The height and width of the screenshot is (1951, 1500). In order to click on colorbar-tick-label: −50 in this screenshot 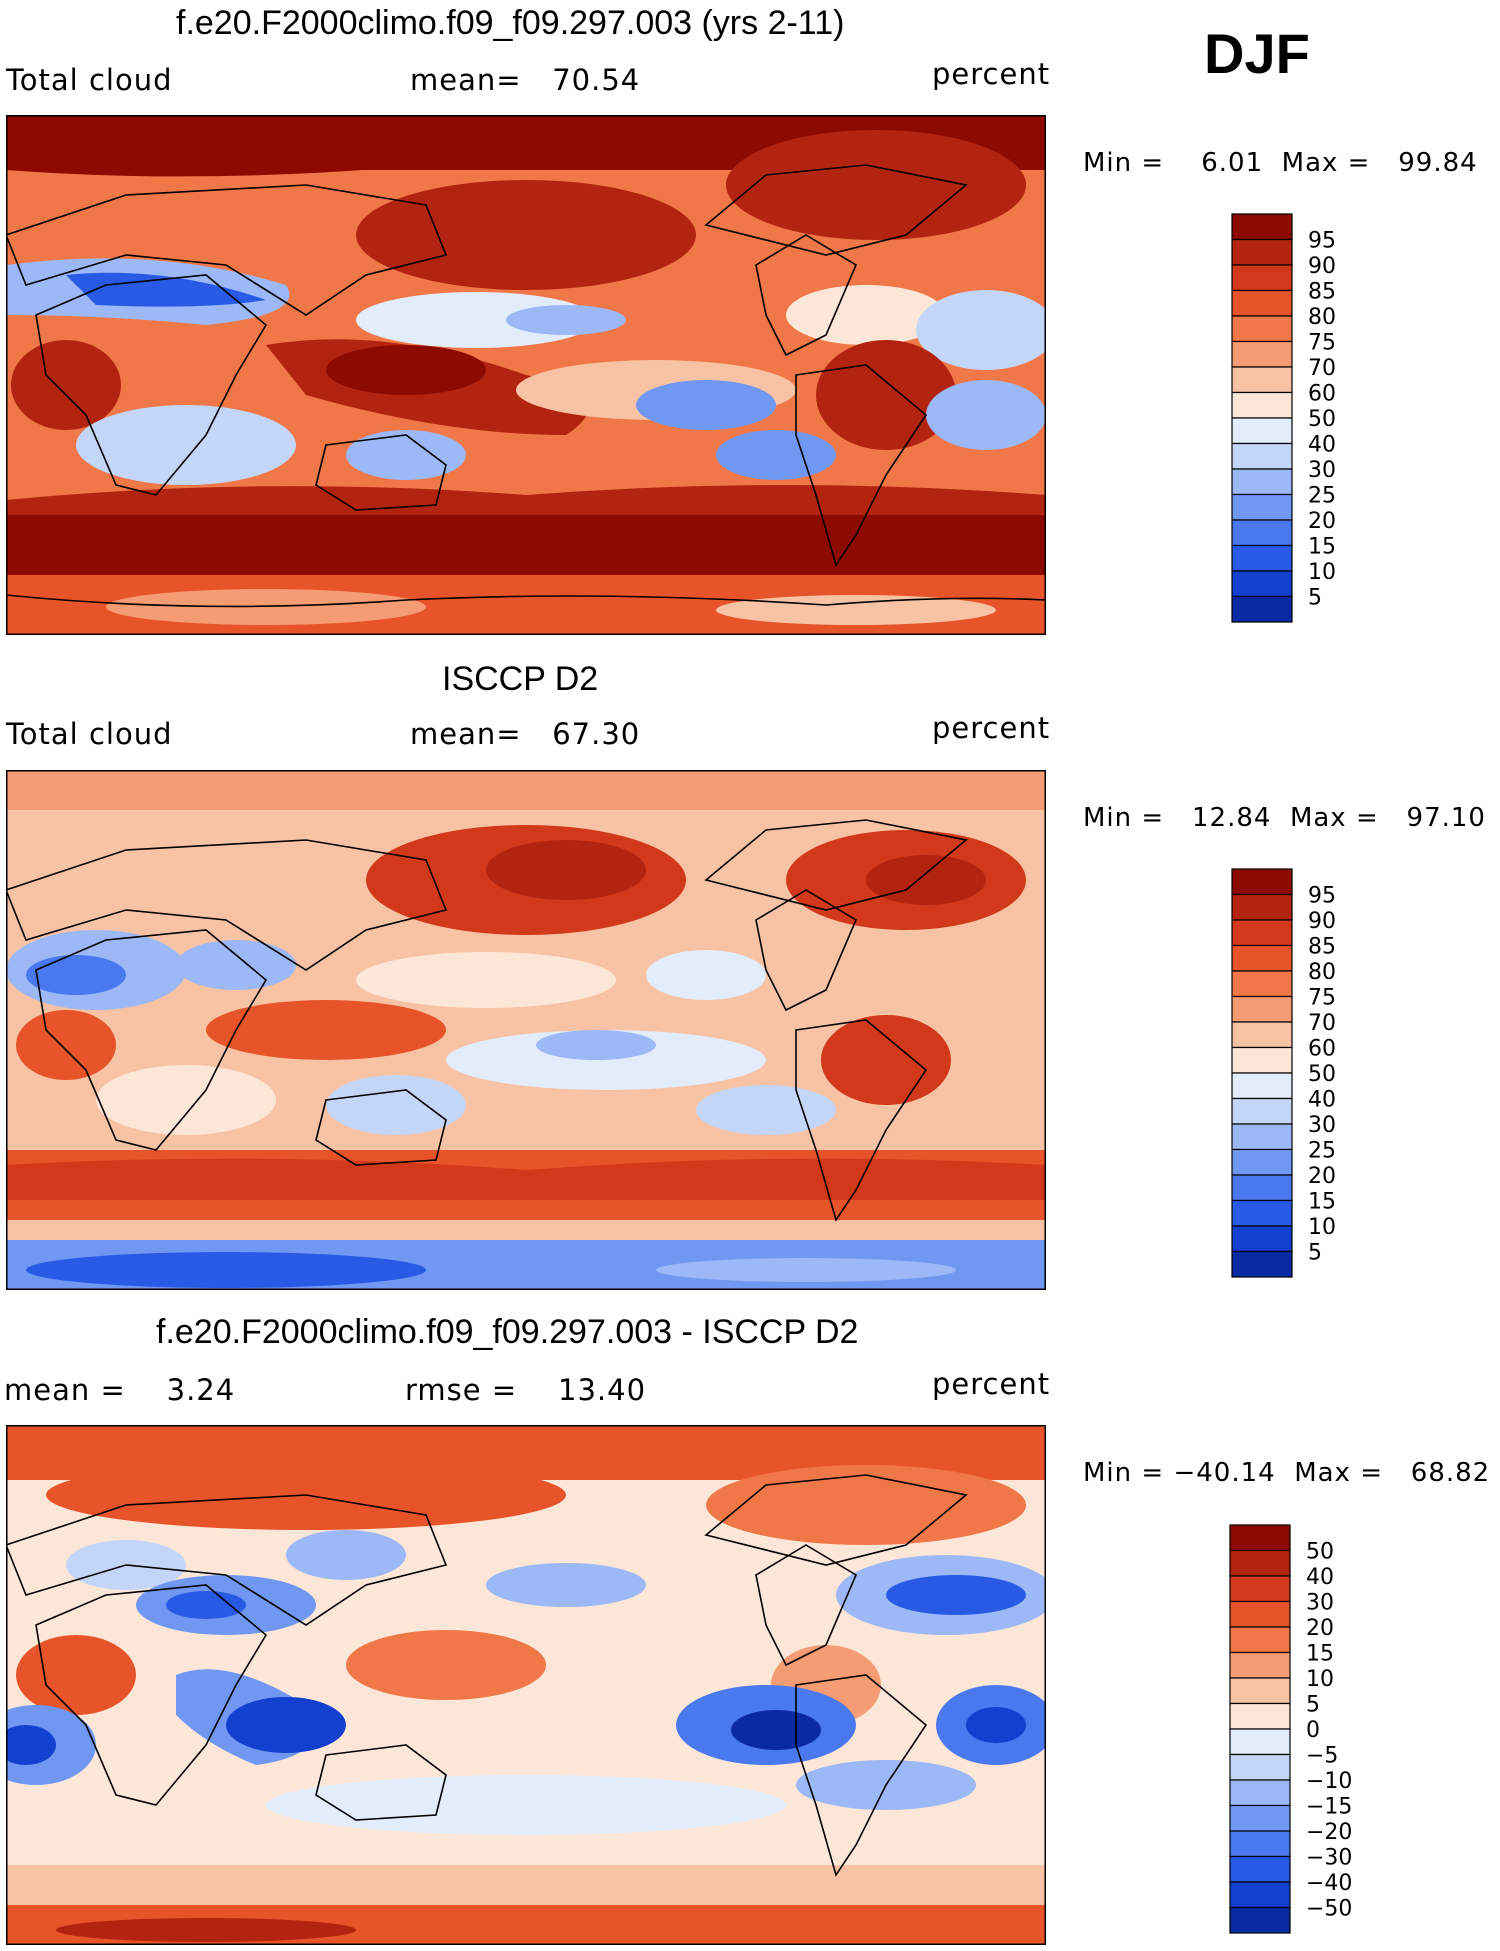, I will do `click(1329, 1909)`.